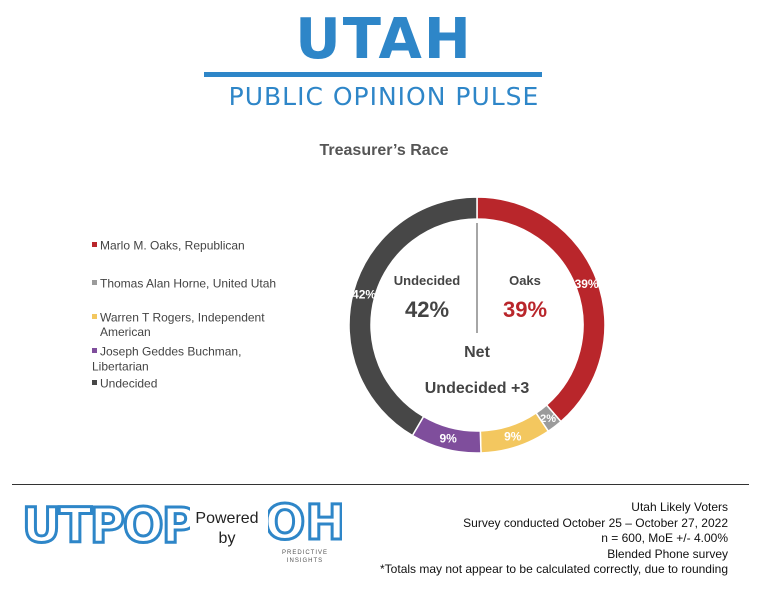 The image size is (768, 596). Describe the element at coordinates (477, 388) in the screenshot. I see `center-net-value: Undecided +3` at that location.